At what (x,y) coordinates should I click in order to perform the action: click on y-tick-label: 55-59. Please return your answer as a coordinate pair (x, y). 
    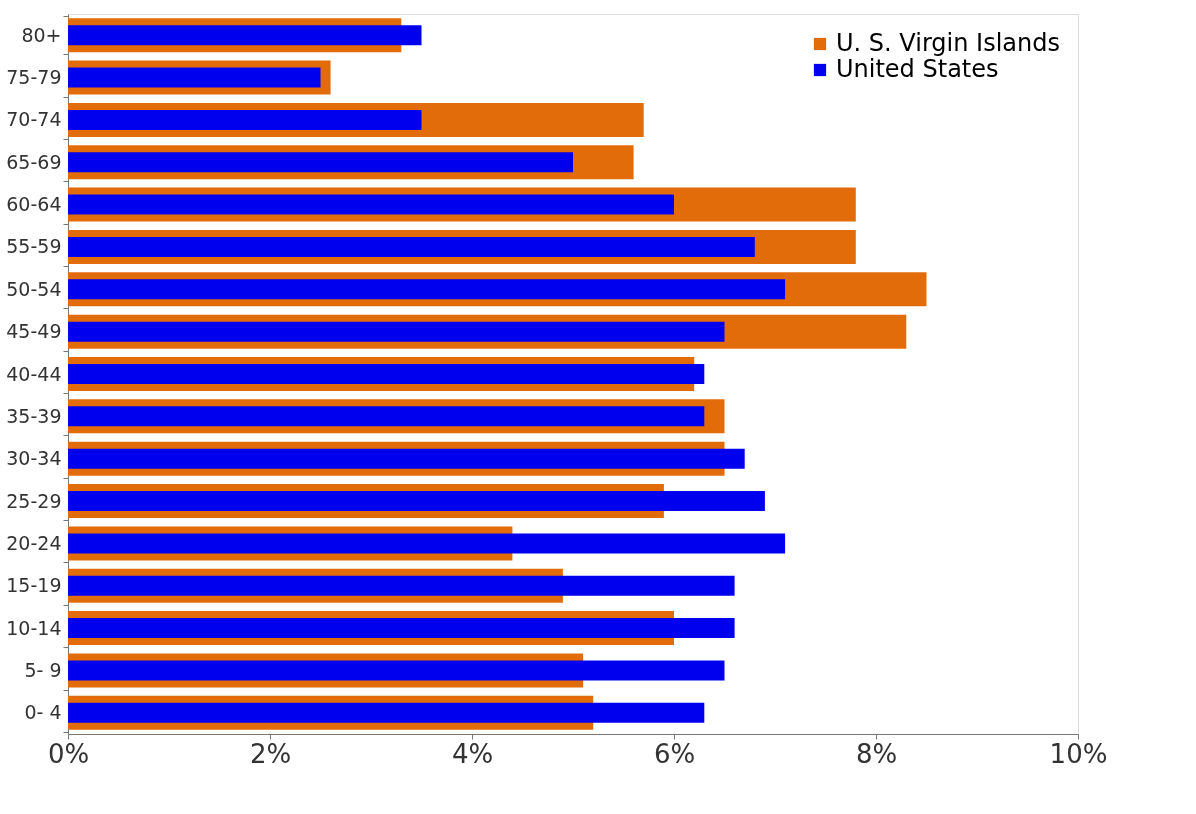
    Looking at the image, I should click on (34, 246).